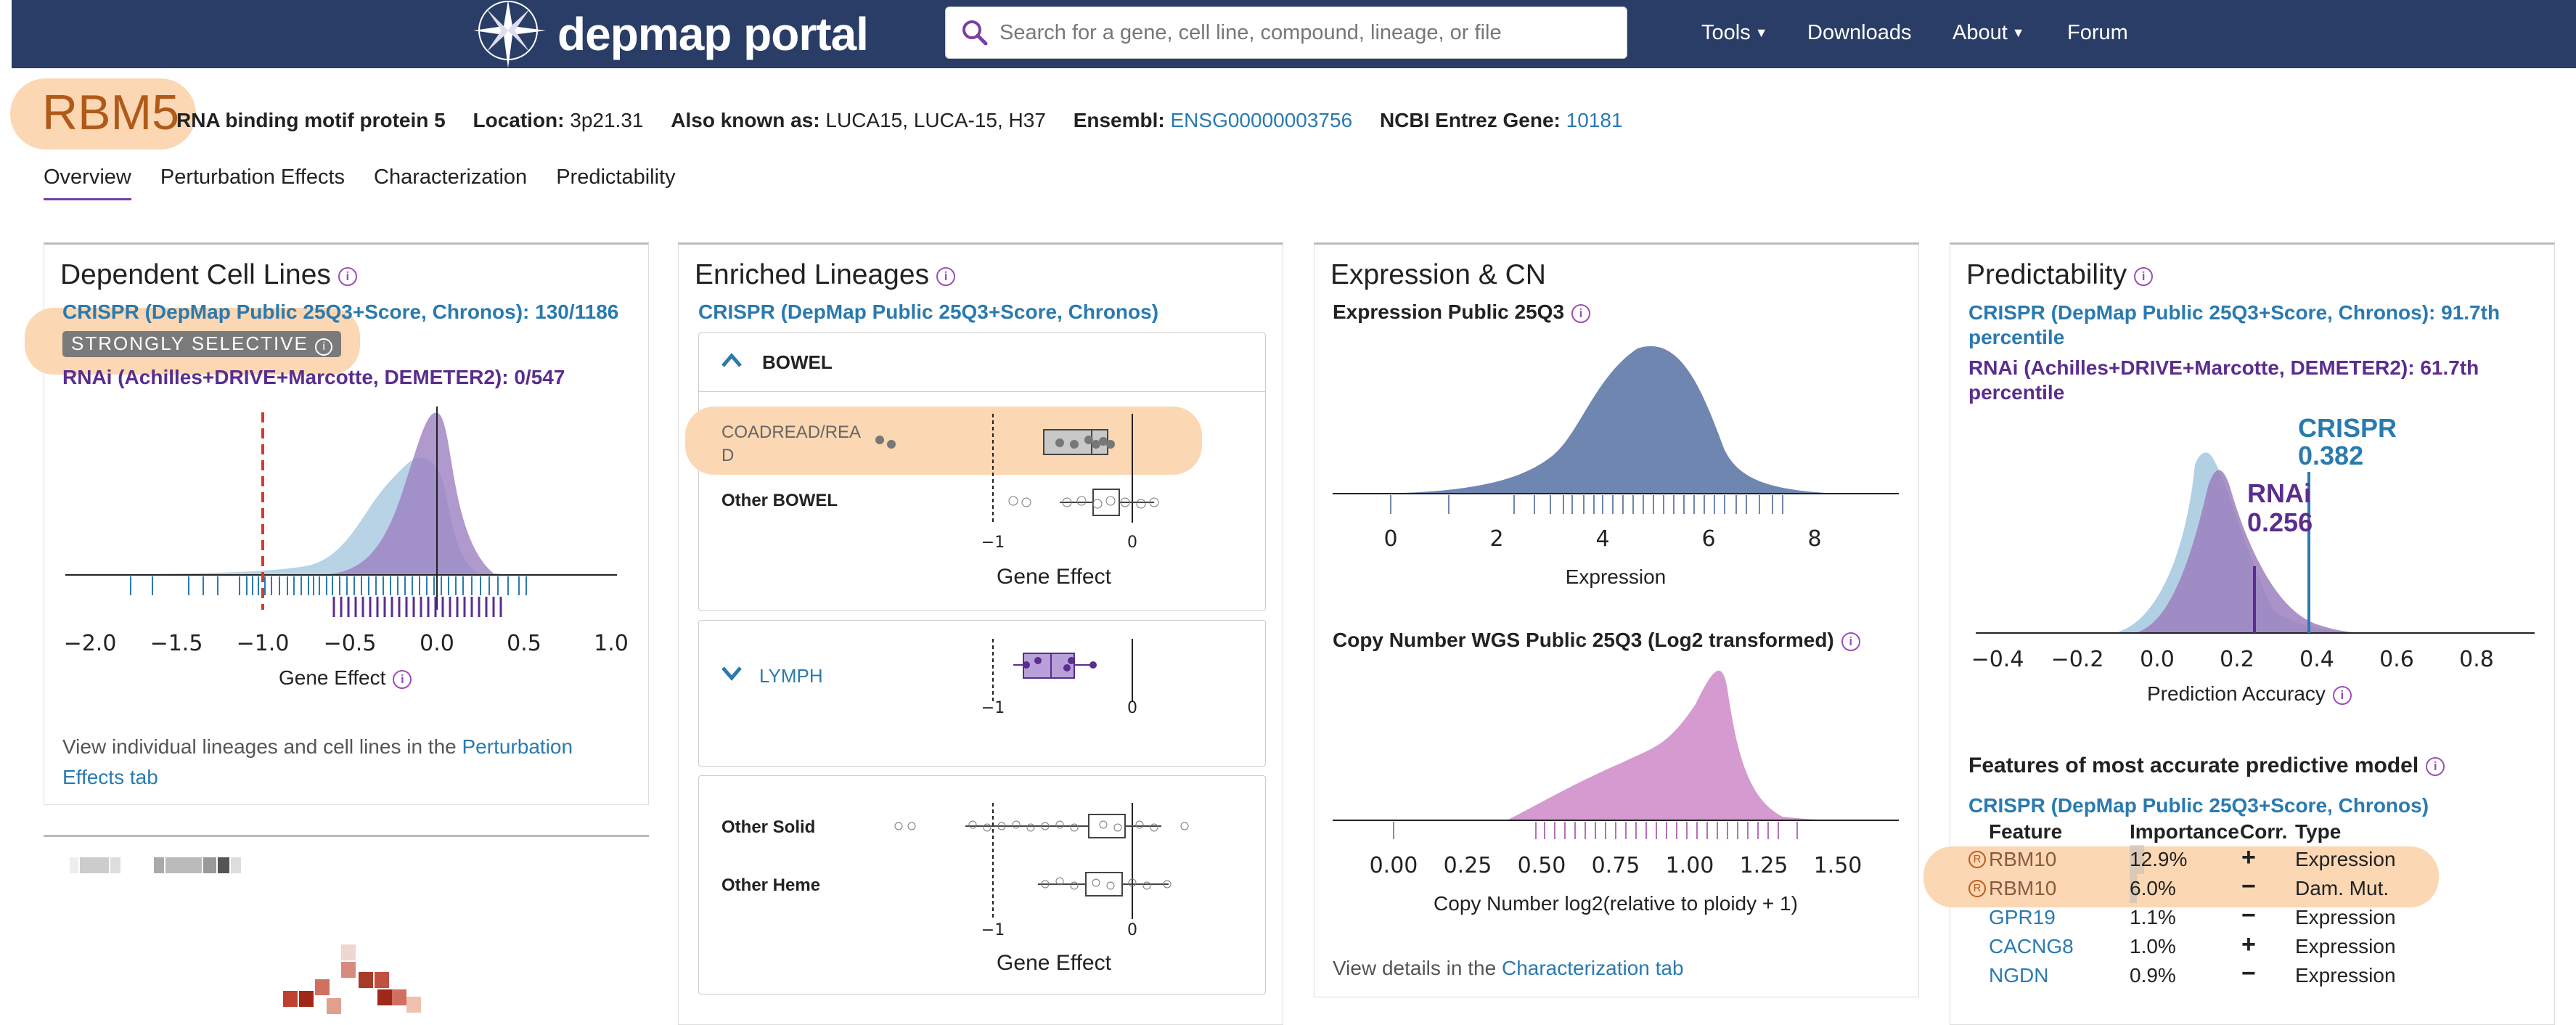 The image size is (2576, 1025). I want to click on depmap-logo: depmap portal, so click(657, 34).